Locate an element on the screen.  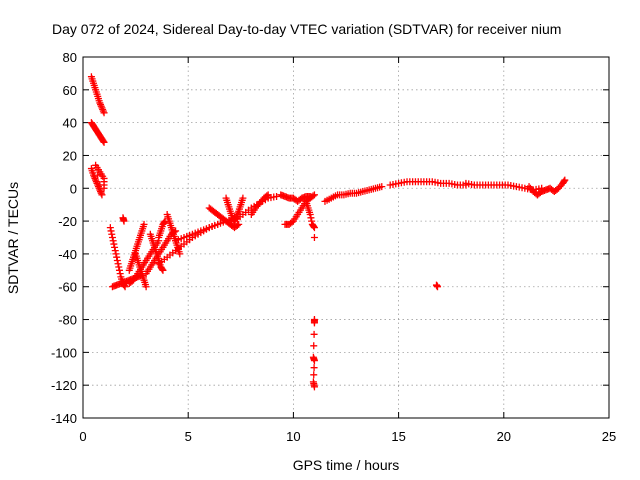
series-arc-e is located at coordinates (127, 281).